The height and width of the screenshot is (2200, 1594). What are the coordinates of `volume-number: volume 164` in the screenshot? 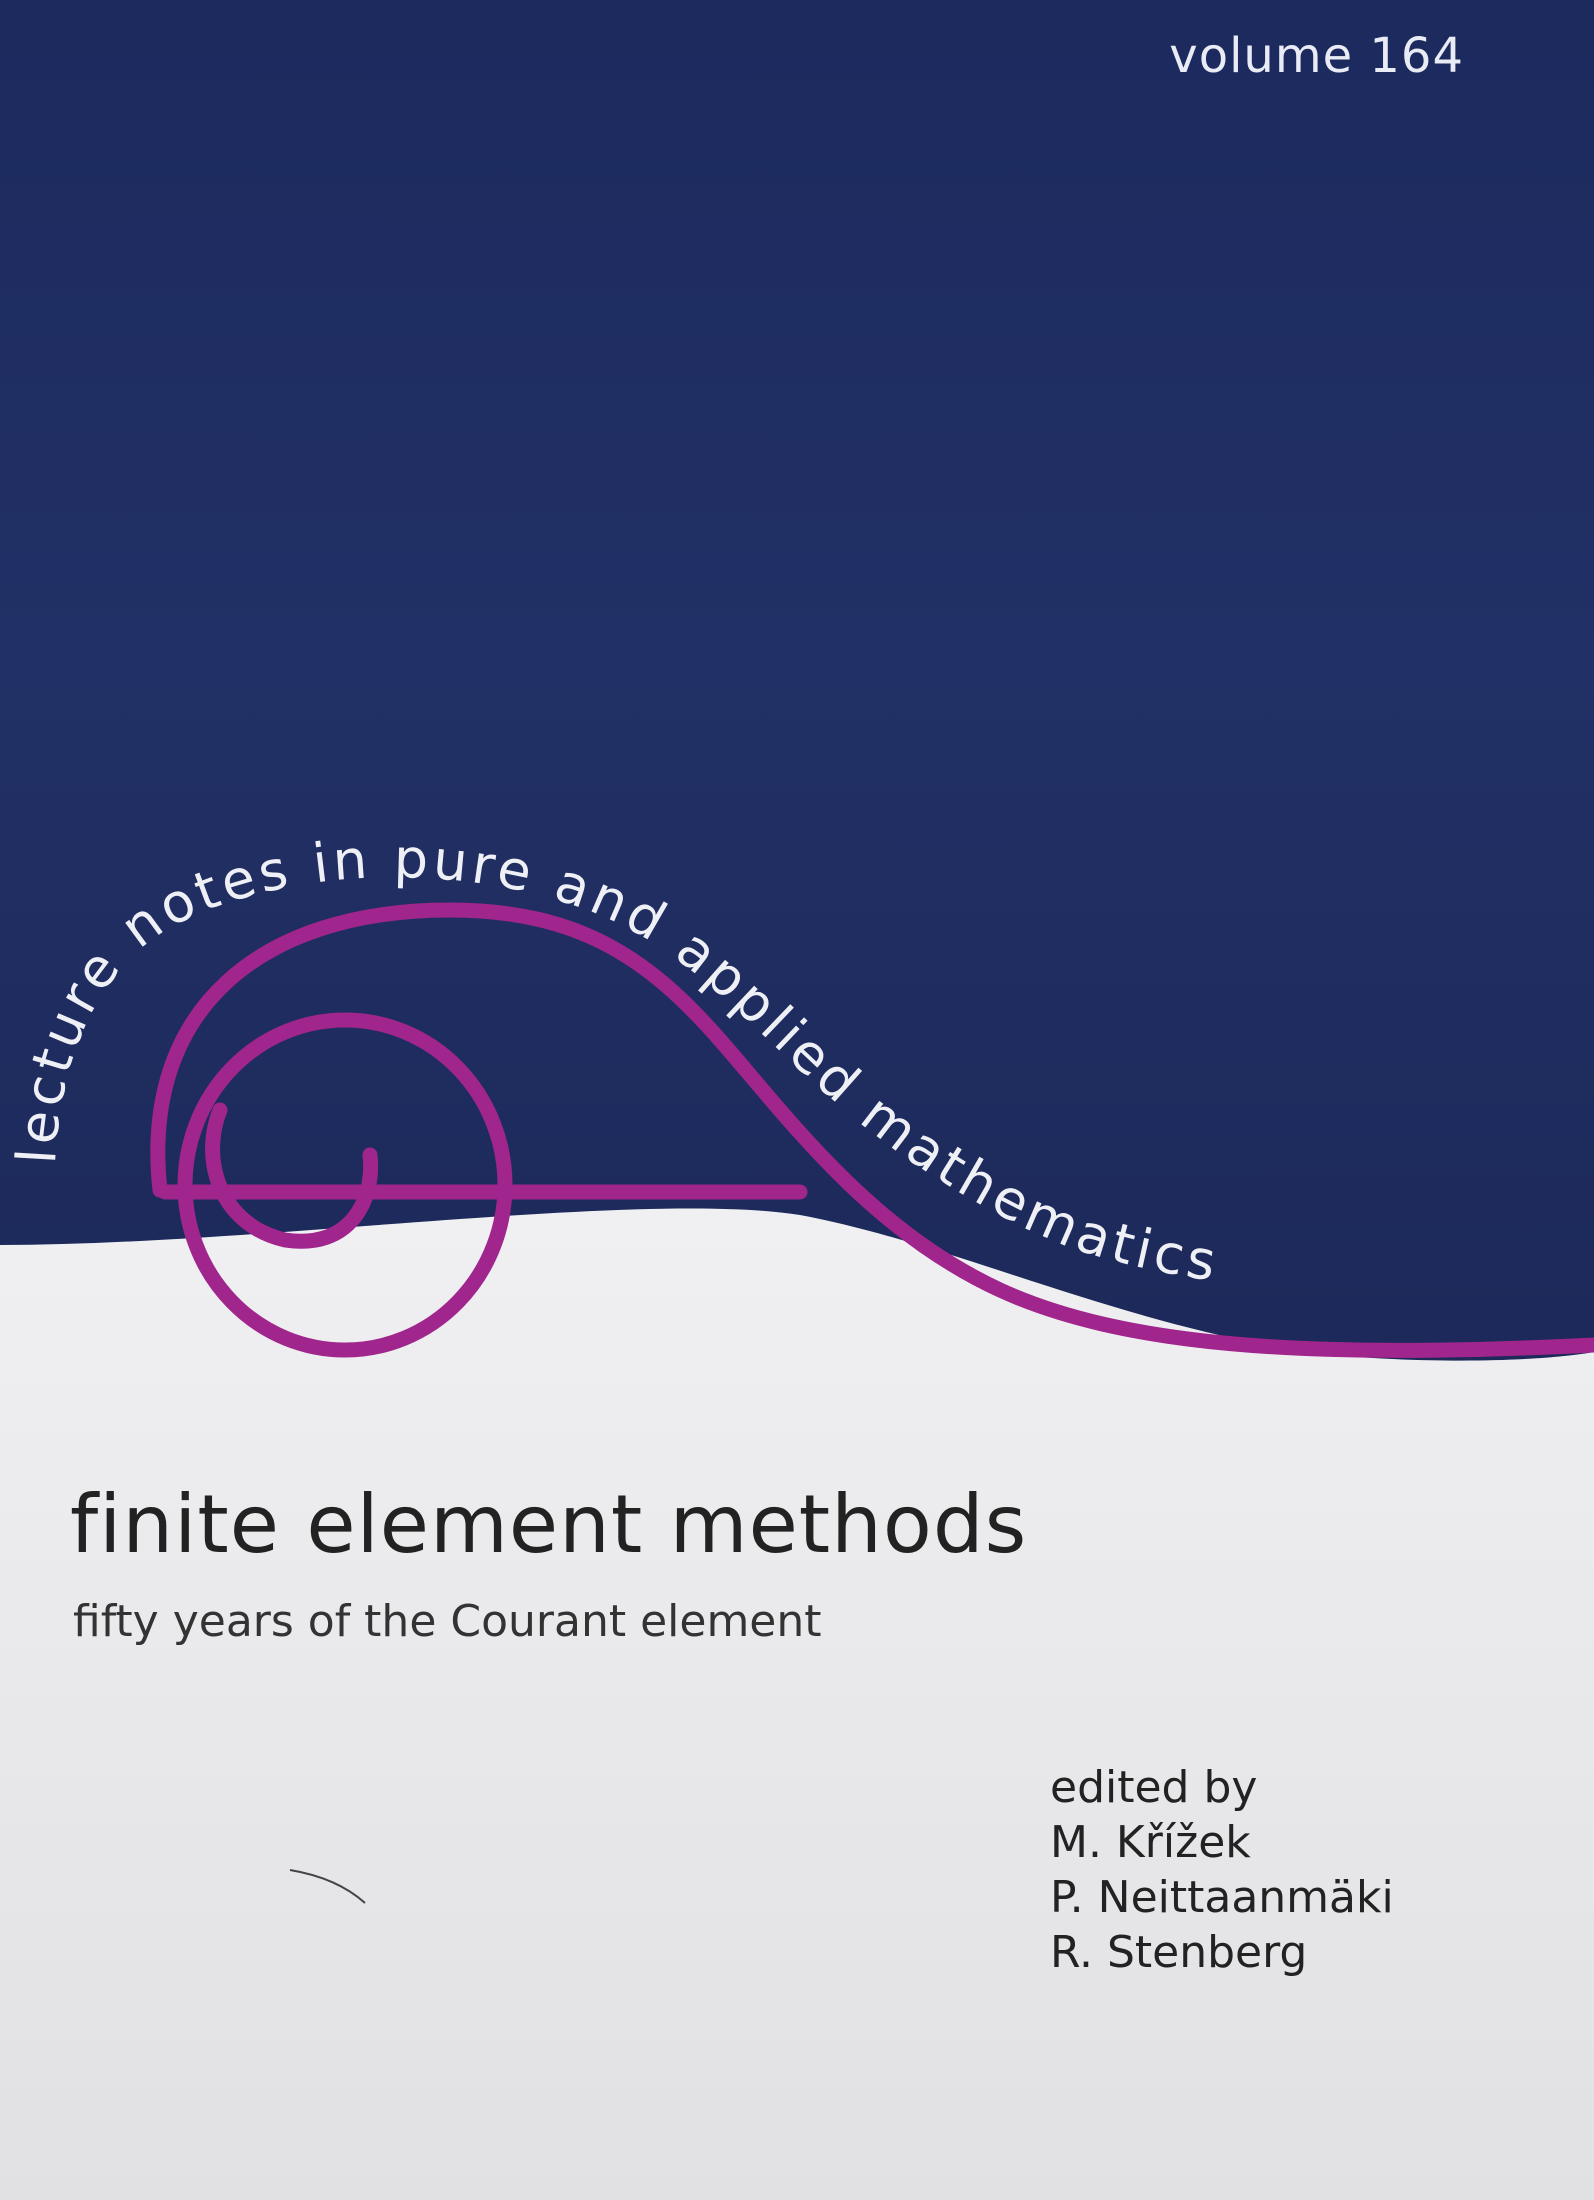 It's located at (1316, 56).